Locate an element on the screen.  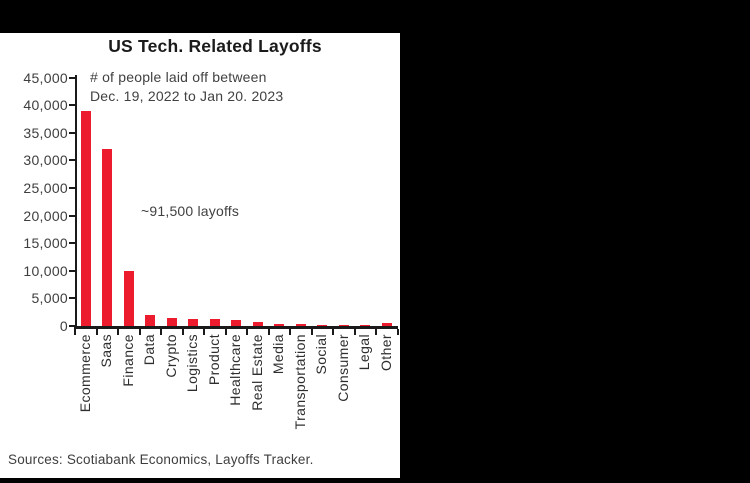
y-tick-label: 15,000 is located at coordinates (45, 243).